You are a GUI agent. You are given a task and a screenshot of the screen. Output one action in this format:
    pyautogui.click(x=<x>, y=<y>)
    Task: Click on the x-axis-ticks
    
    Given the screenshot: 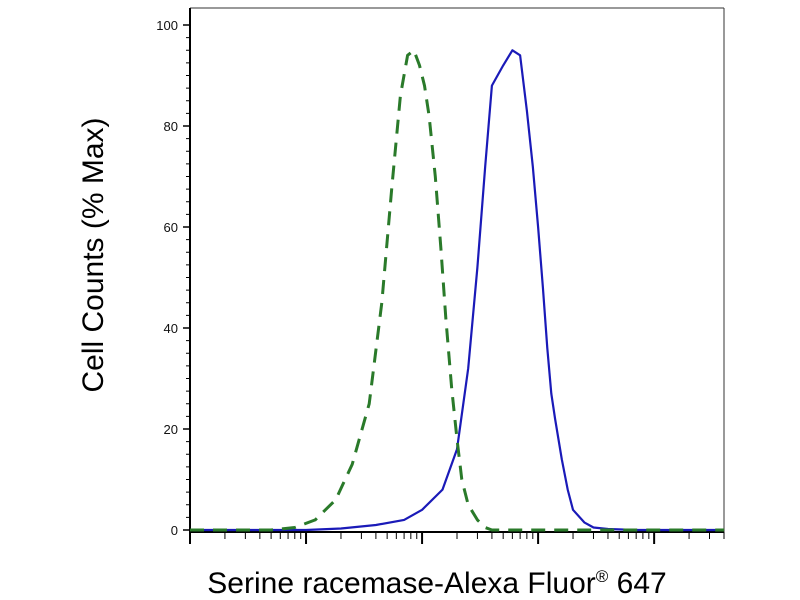 What is the action you would take?
    pyautogui.click(x=457, y=538)
    